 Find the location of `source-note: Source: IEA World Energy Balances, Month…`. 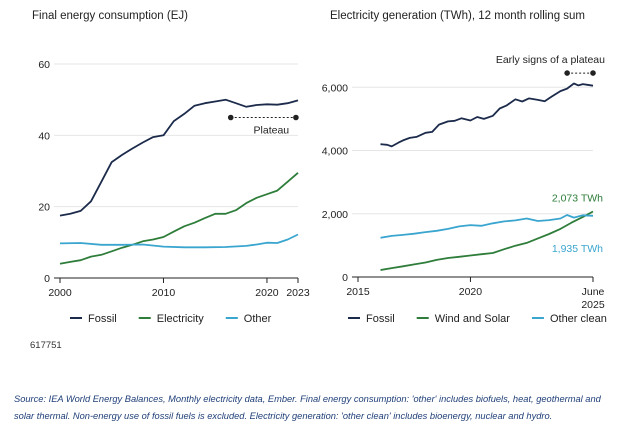

source-note: Source: IEA World Energy Balances, Month… is located at coordinates (307, 407).